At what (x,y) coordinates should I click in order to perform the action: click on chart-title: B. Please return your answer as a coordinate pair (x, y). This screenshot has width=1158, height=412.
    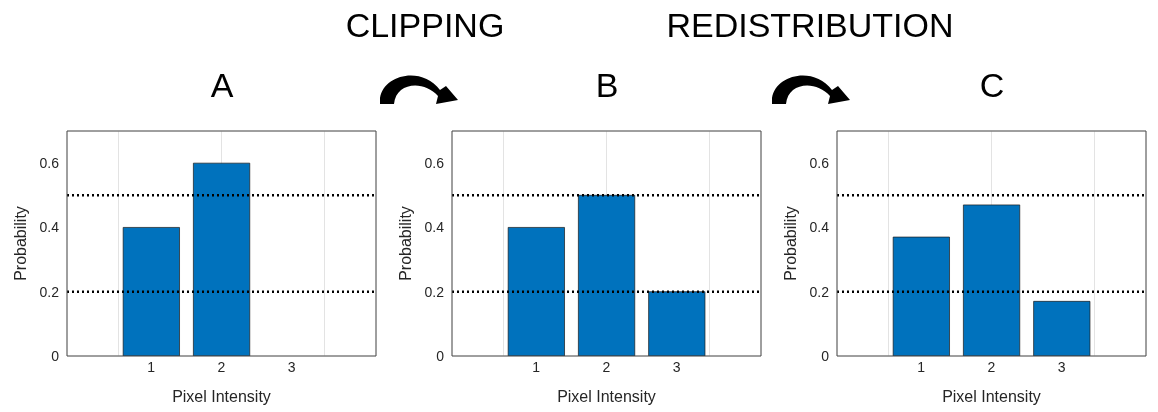
    Looking at the image, I should click on (607, 85).